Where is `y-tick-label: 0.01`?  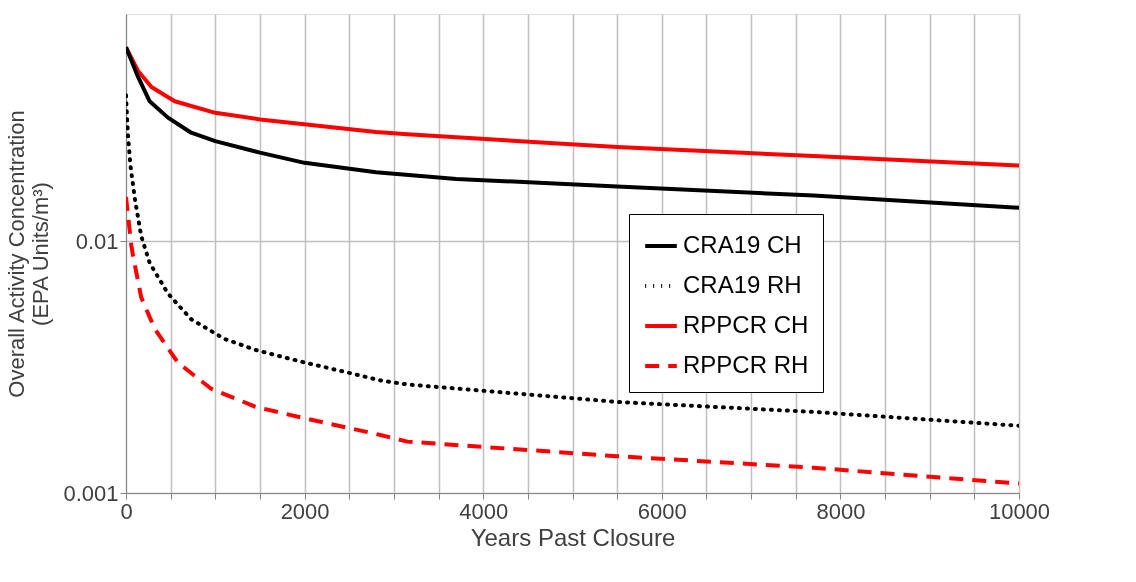
y-tick-label: 0.01 is located at coordinates (97, 241).